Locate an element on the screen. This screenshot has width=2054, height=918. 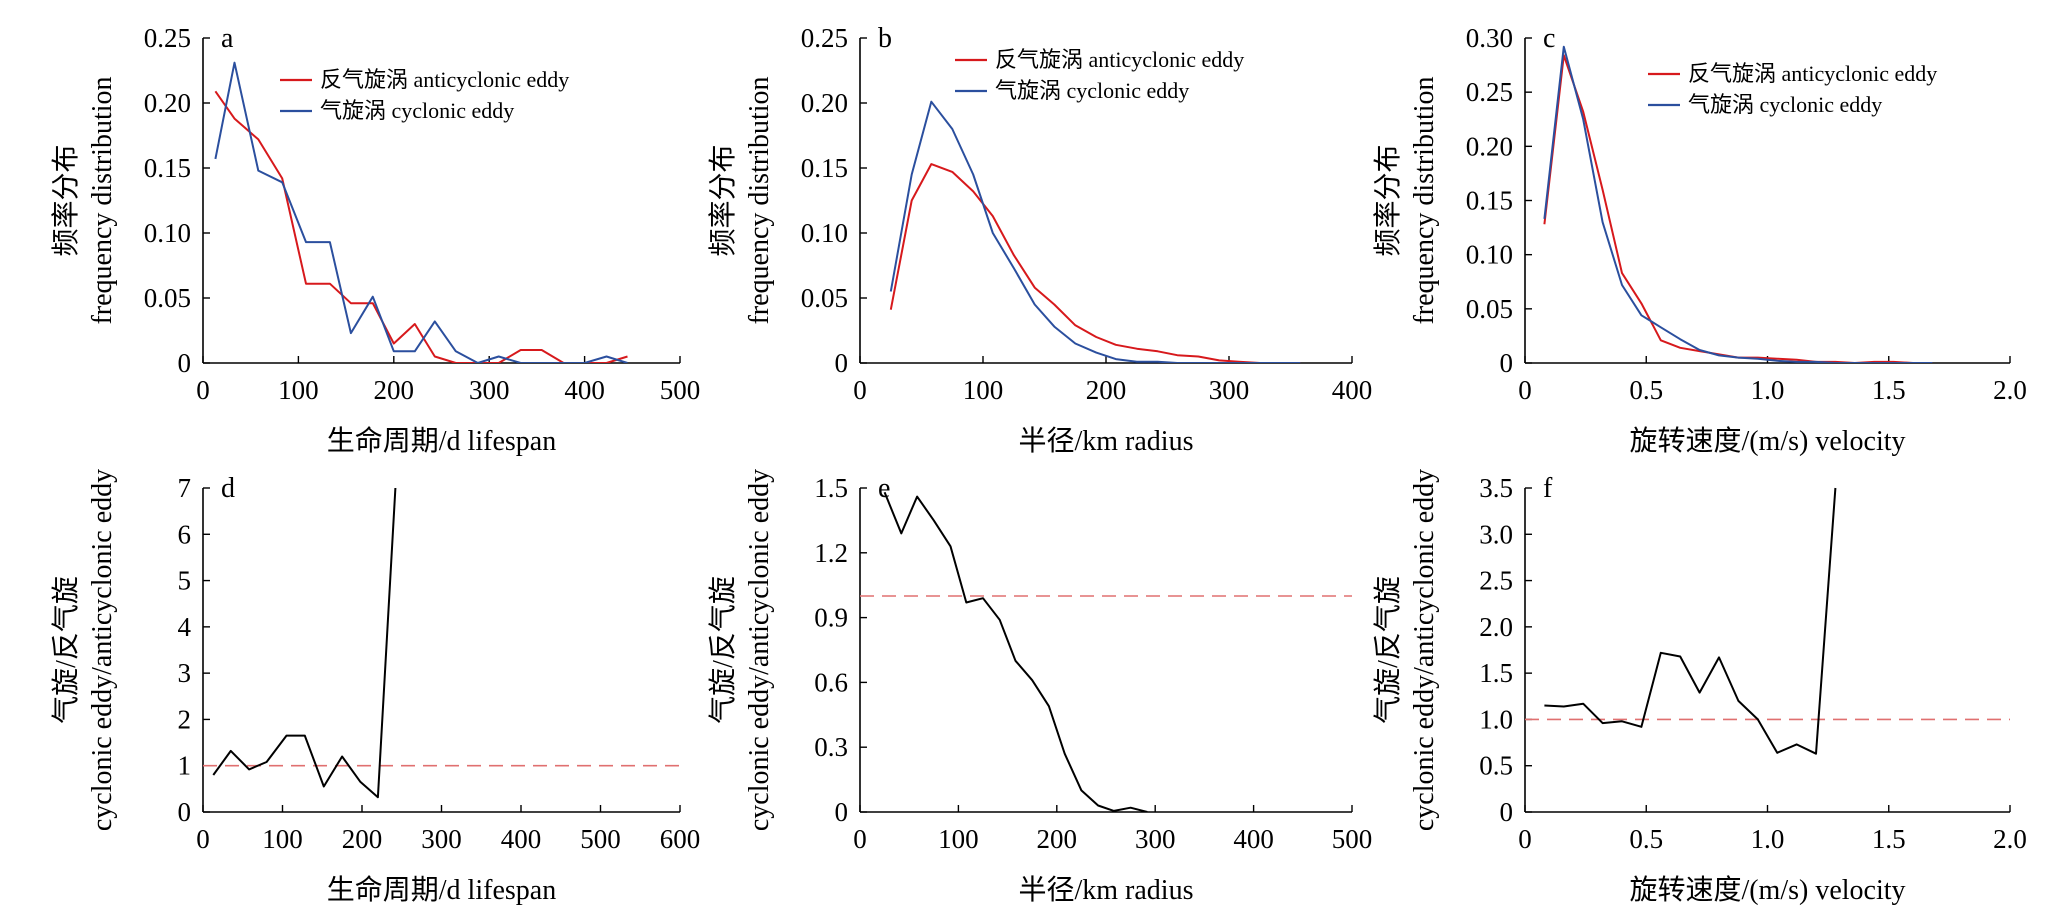
y-tick-label: 3.5 is located at coordinates (1496, 488).